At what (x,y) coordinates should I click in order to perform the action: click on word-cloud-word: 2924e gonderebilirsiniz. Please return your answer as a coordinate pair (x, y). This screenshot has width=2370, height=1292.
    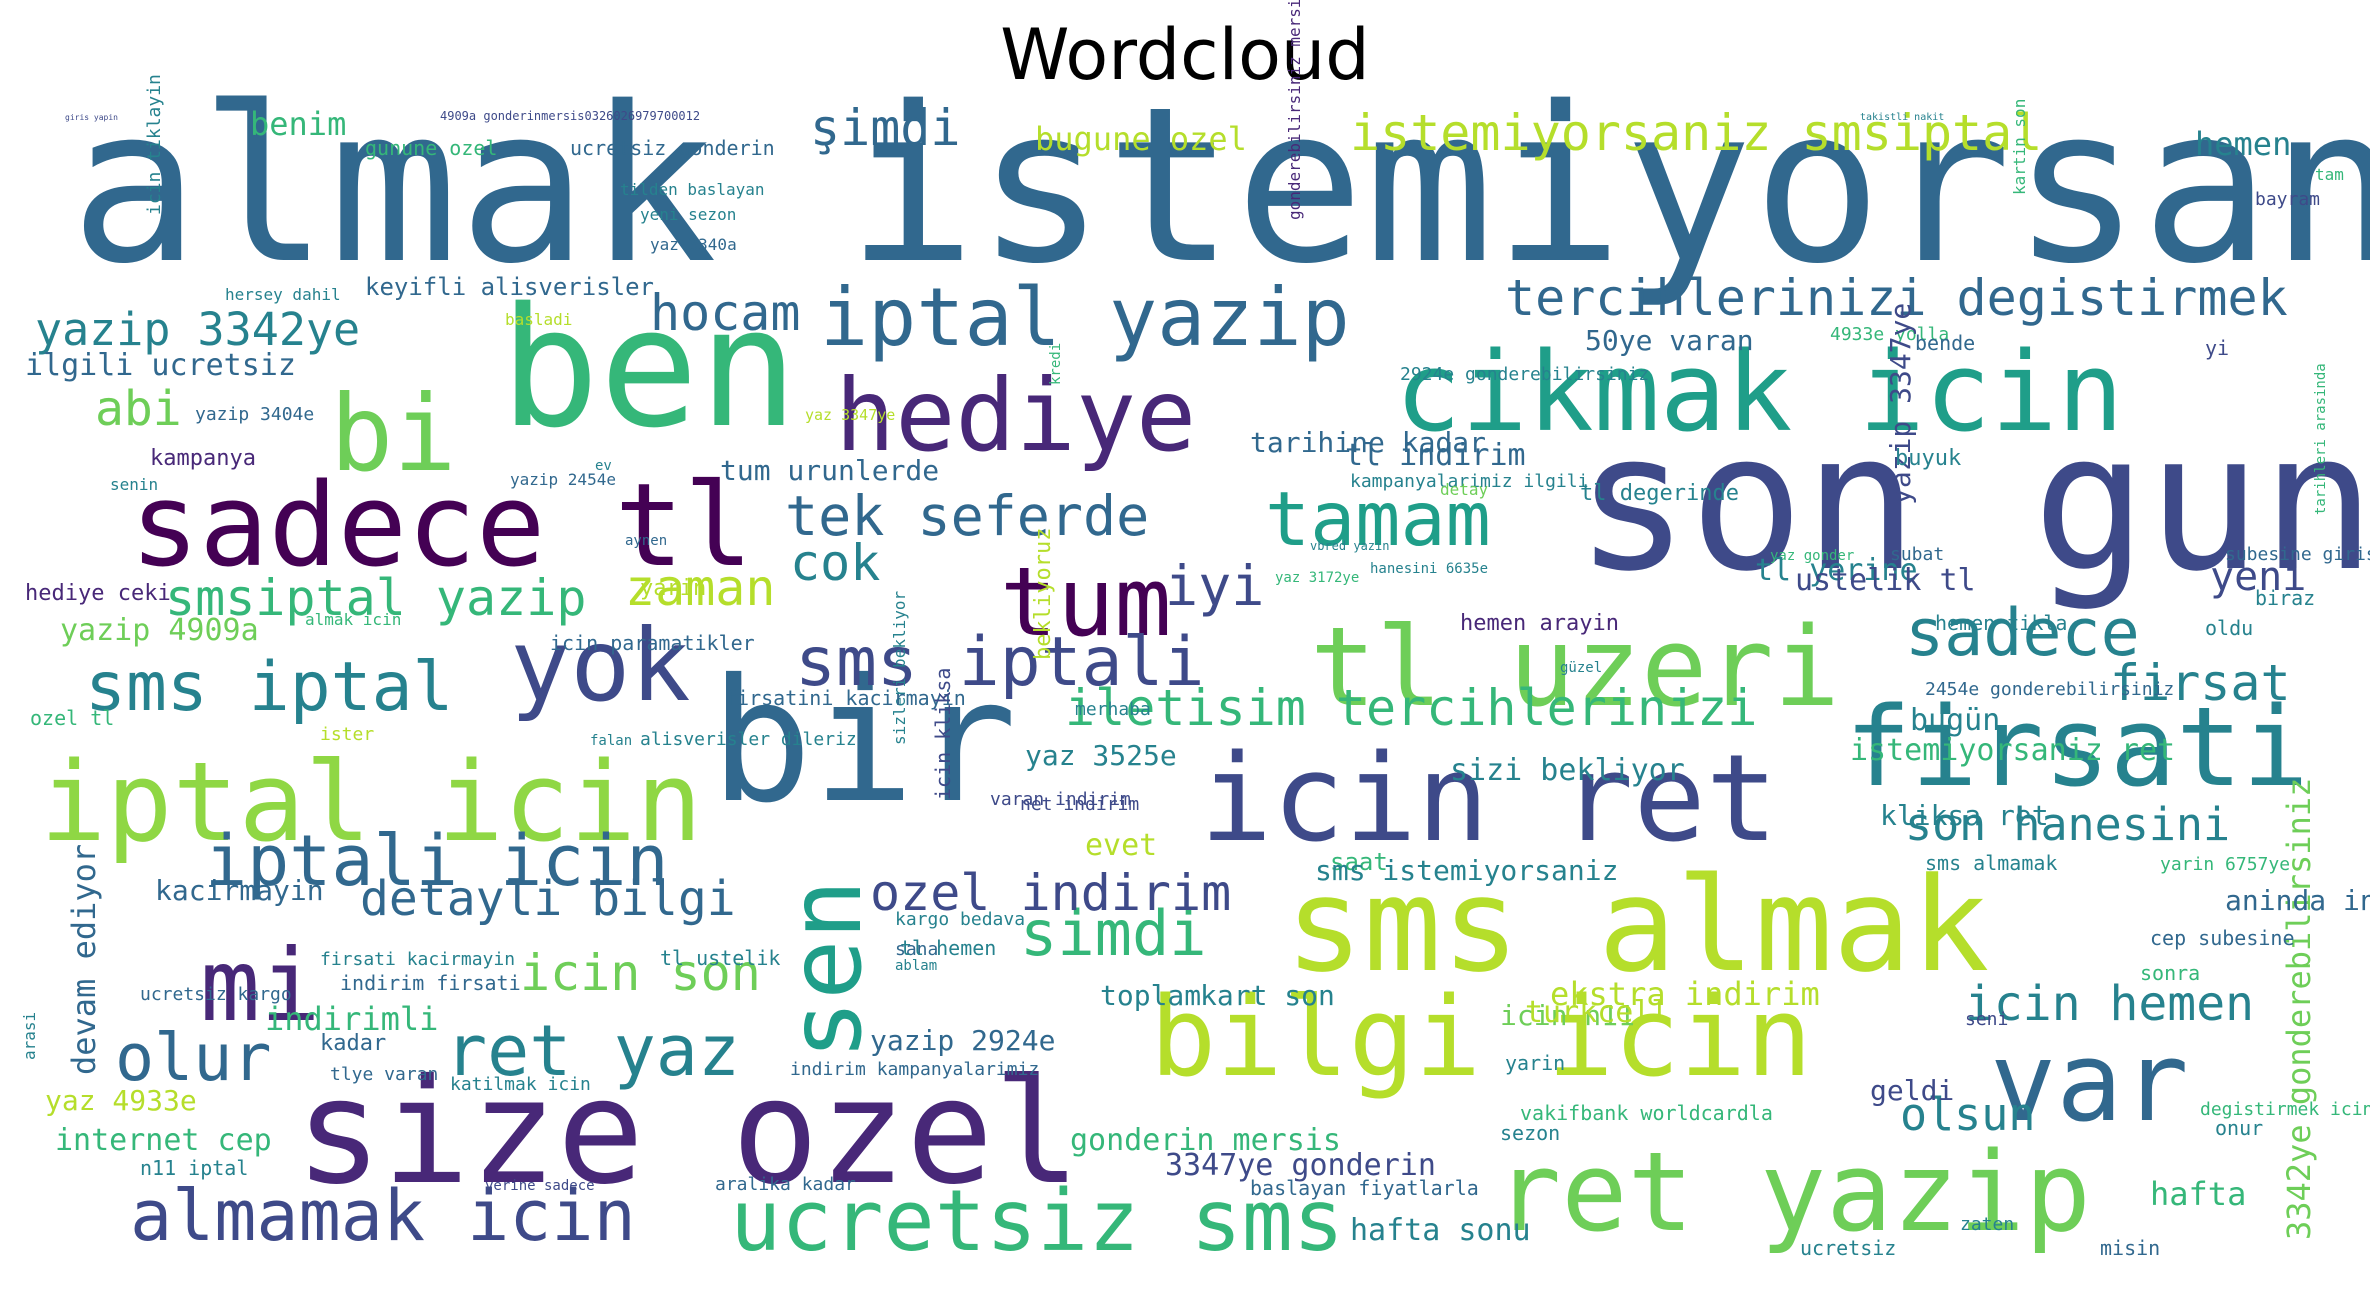
    Looking at the image, I should click on (1524, 374).